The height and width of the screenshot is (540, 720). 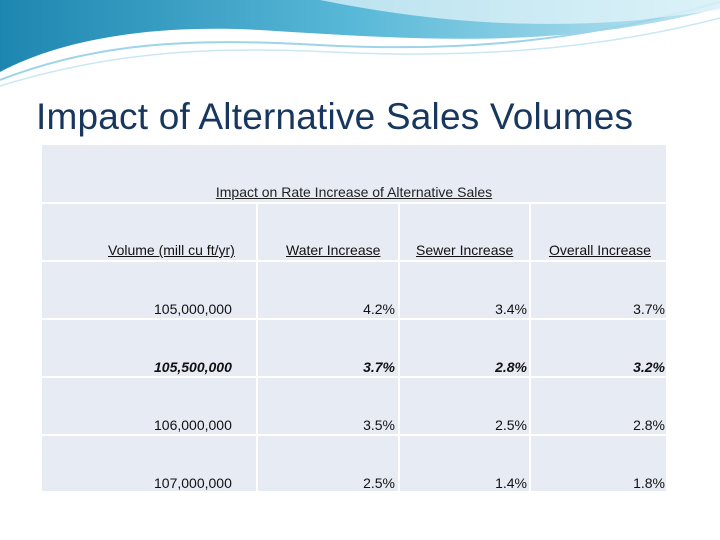 I want to click on table-cell-volume: 107,000,000, so click(x=193, y=483).